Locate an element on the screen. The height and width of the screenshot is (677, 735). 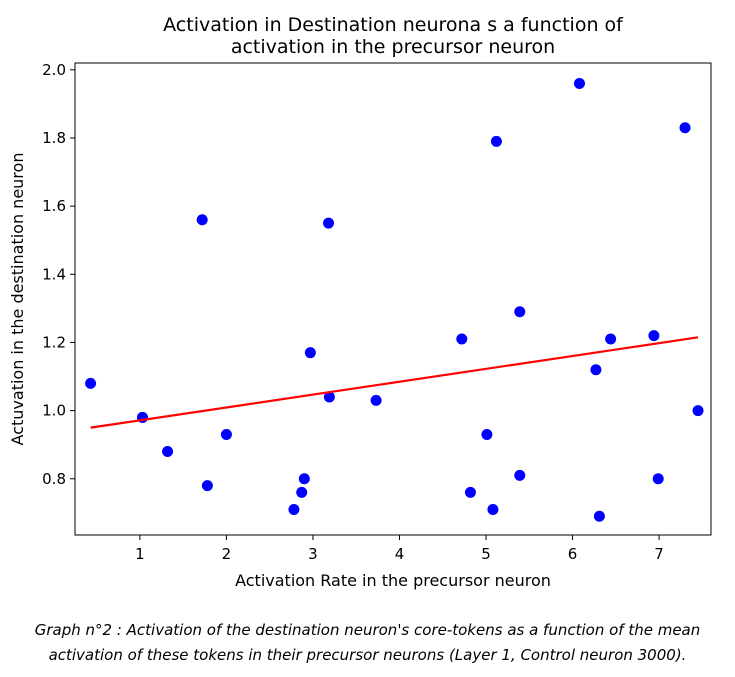
x-tick-label: 7 is located at coordinates (659, 554).